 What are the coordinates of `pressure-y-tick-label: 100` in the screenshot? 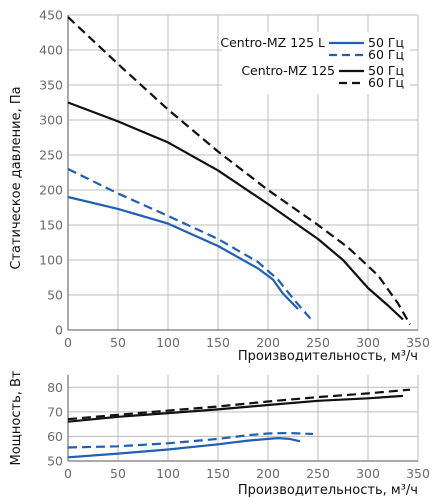 It's located at (51, 260).